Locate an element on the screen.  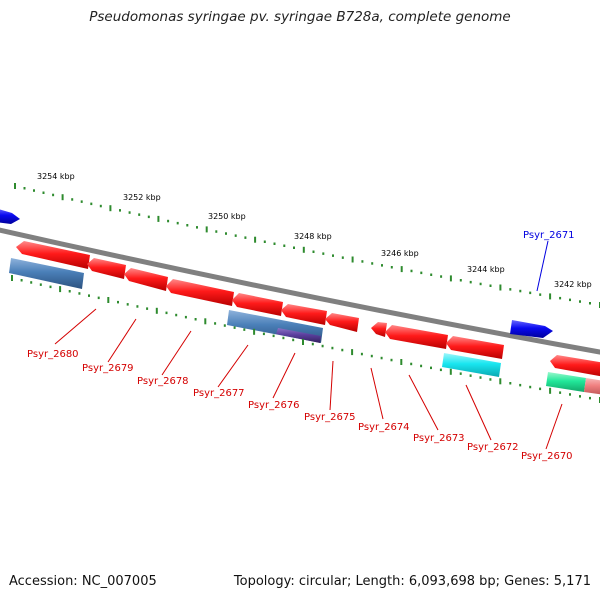
tick-label-3246: 3246 kbp is located at coordinates (400, 253).